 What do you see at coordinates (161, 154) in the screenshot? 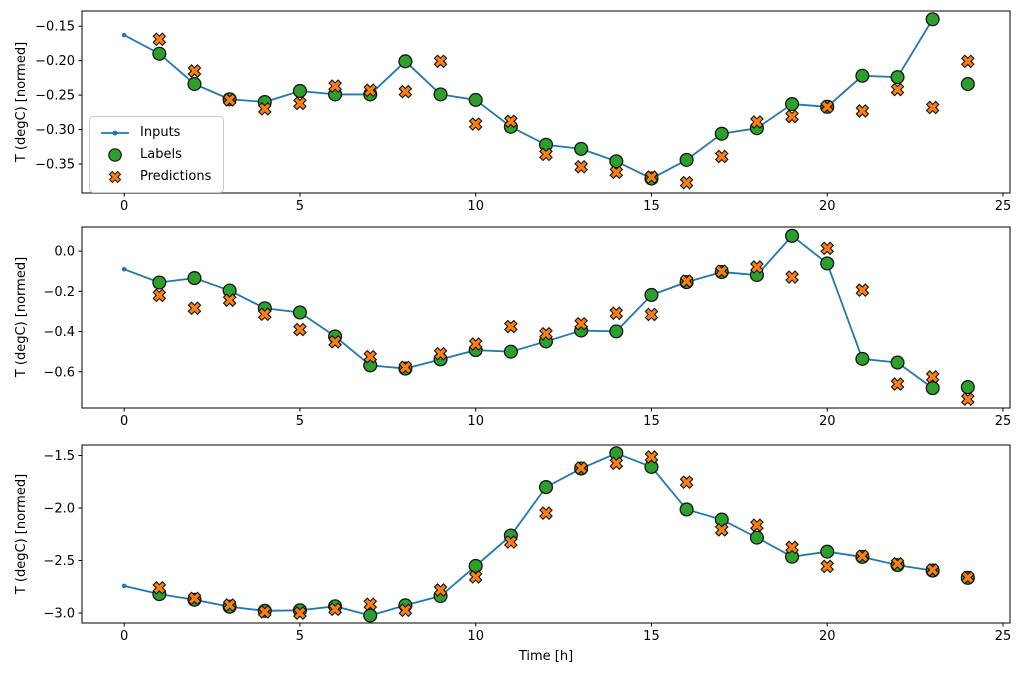
I see `legend-label-labels: Labels` at bounding box center [161, 154].